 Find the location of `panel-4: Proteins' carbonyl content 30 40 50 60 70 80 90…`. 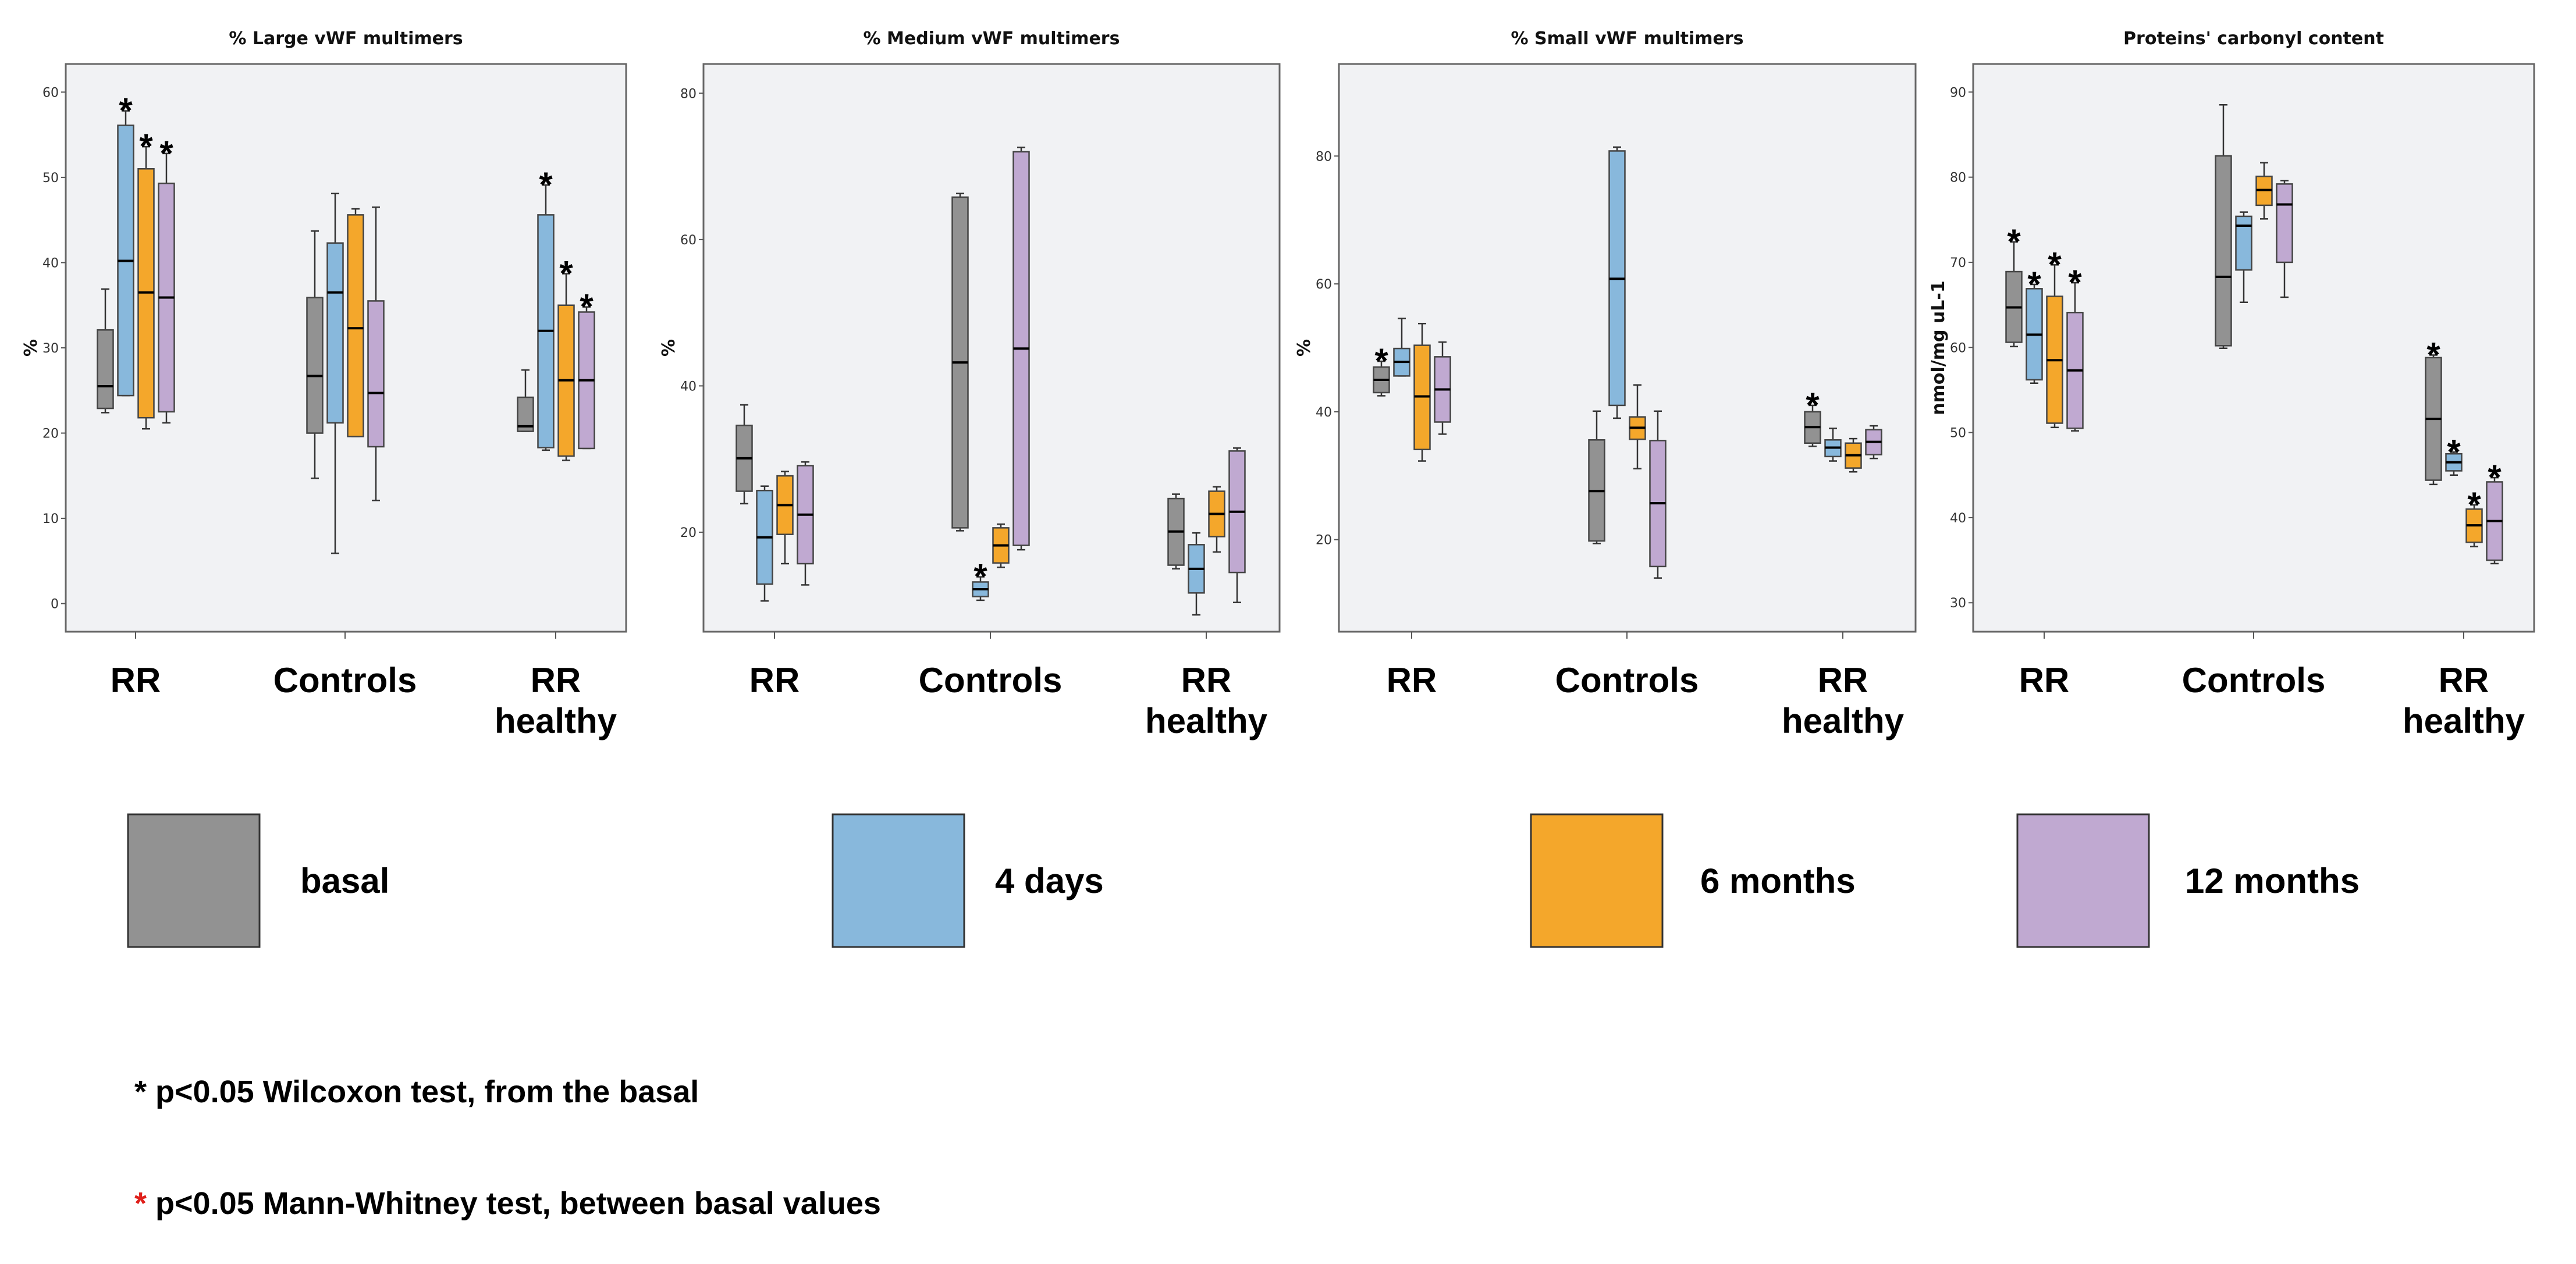

panel-4: Proteins' carbonyl content 30 40 50 60 70 80 90… is located at coordinates (2231, 384).